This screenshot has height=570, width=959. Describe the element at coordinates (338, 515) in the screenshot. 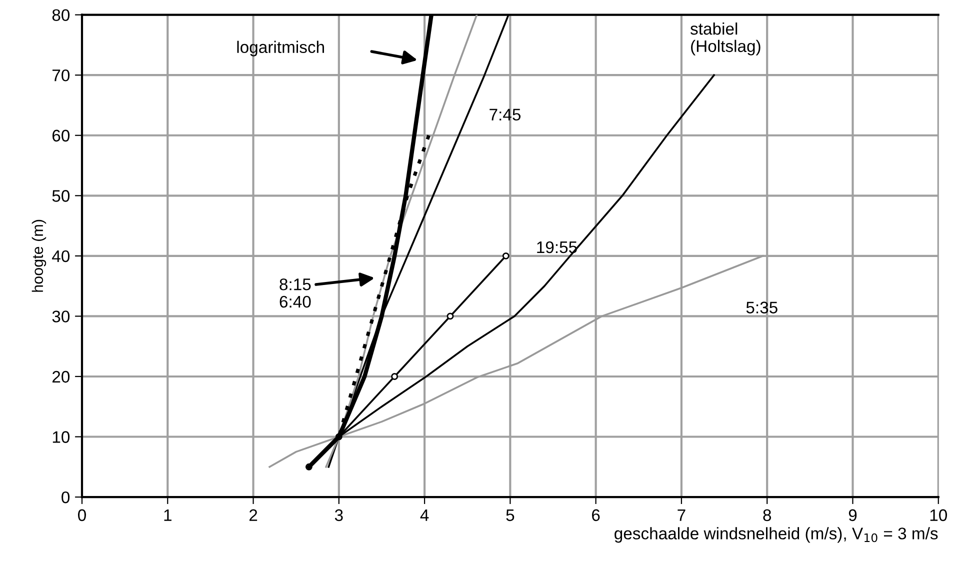

I see `x-tick-label: 3` at that location.